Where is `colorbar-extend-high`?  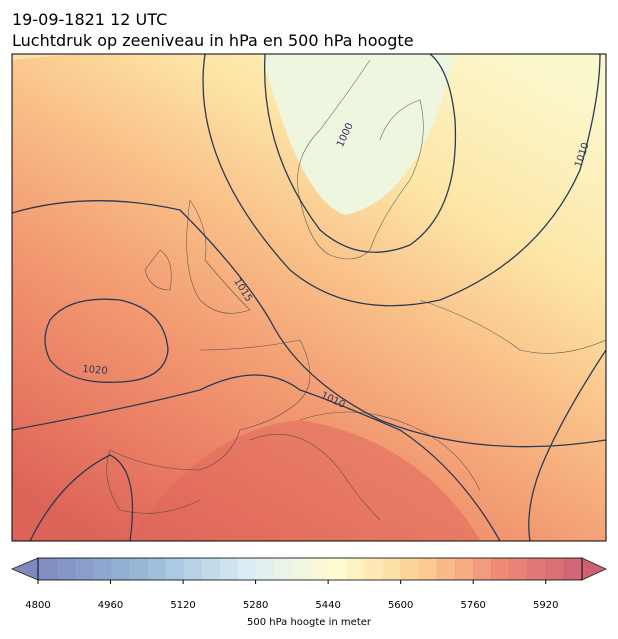
colorbar-extend-high is located at coordinates (594, 569).